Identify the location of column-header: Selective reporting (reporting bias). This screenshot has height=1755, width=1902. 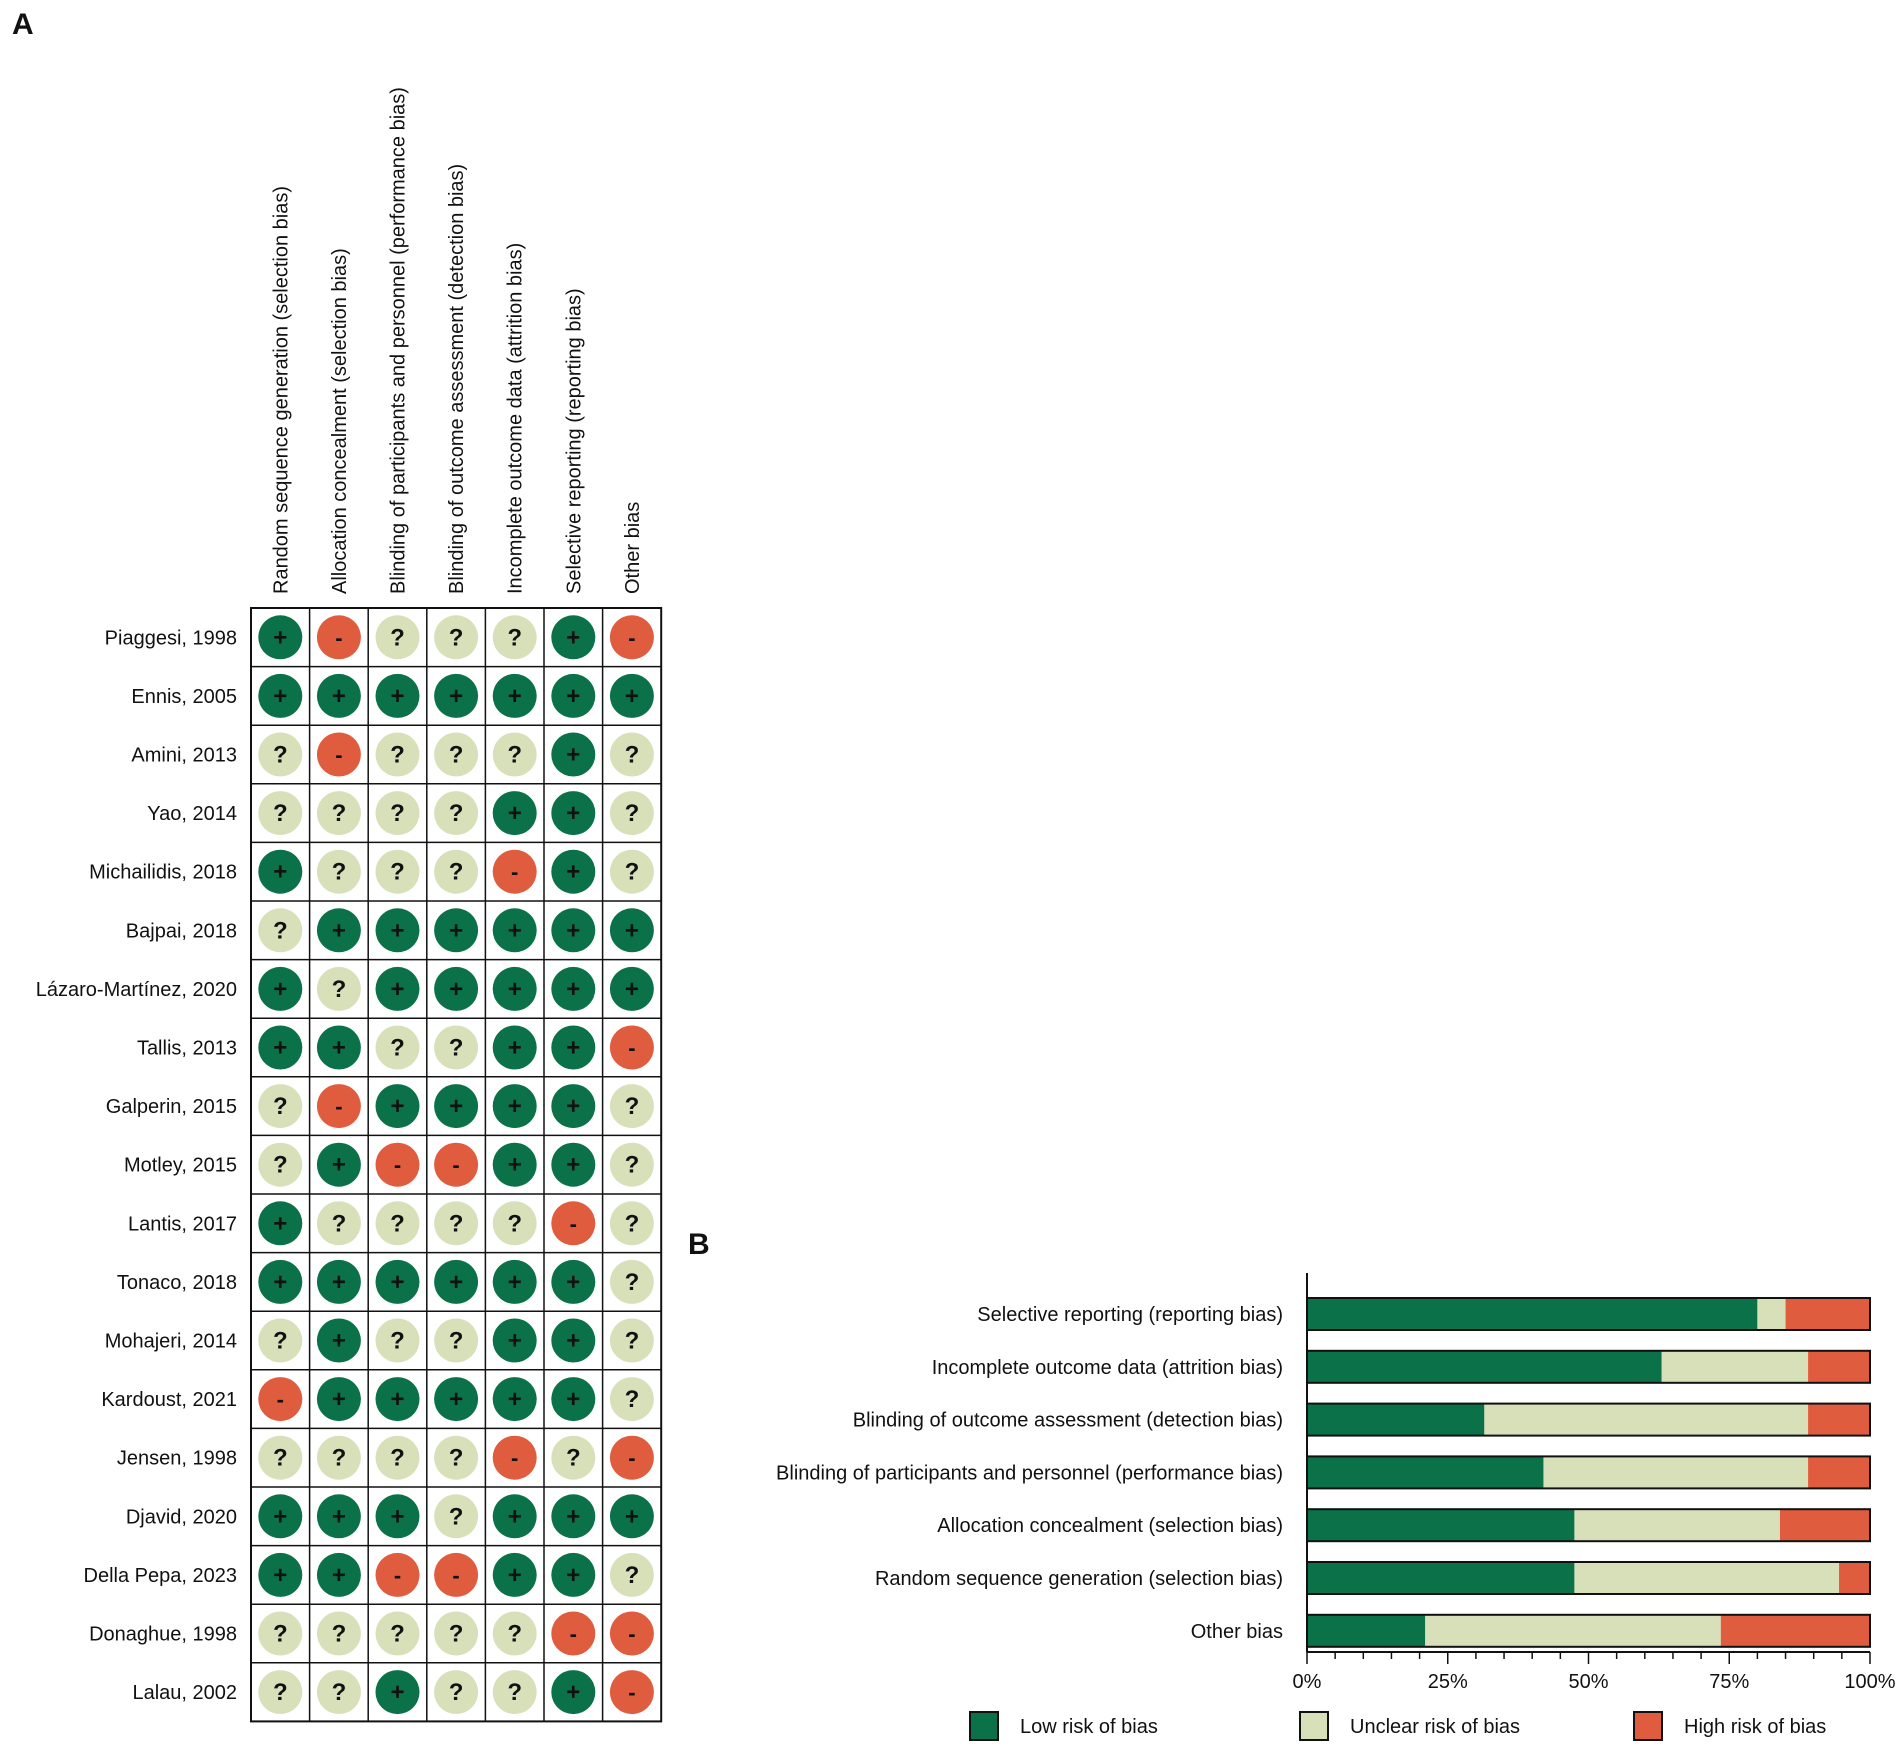
(574, 441).